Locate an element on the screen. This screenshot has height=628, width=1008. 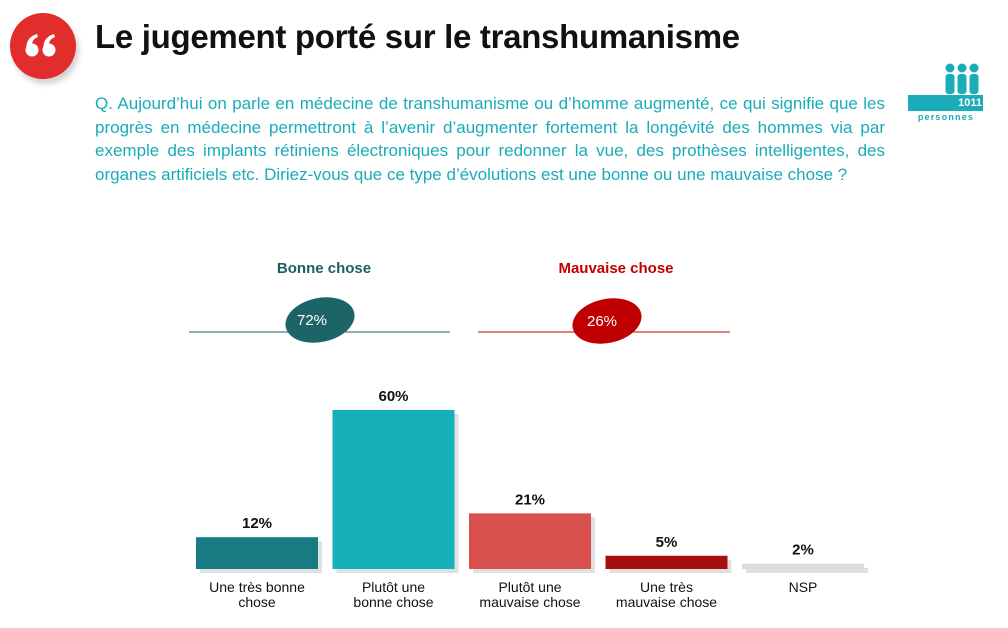
category-label: Une très bonne chose is located at coordinates (257, 594).